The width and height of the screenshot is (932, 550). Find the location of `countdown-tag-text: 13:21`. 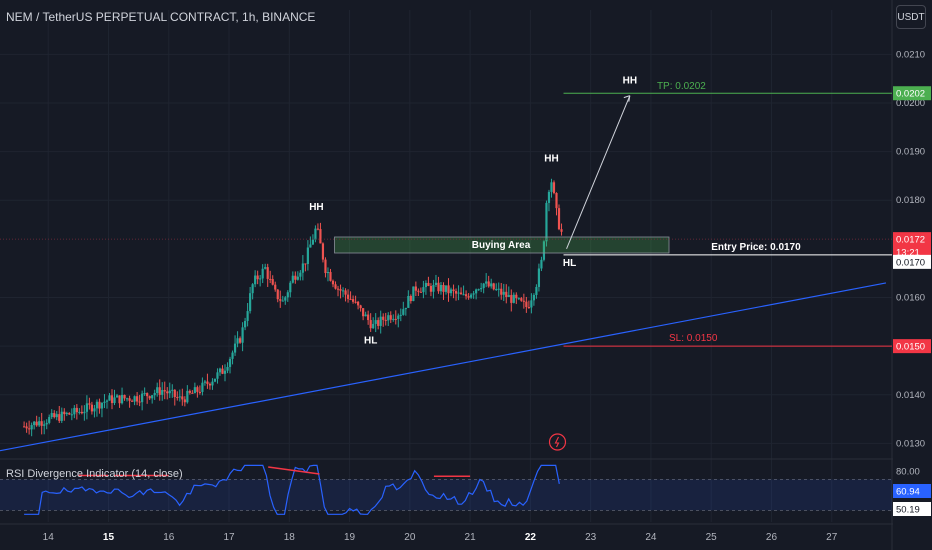

countdown-tag-text: 13:21 is located at coordinates (908, 253).